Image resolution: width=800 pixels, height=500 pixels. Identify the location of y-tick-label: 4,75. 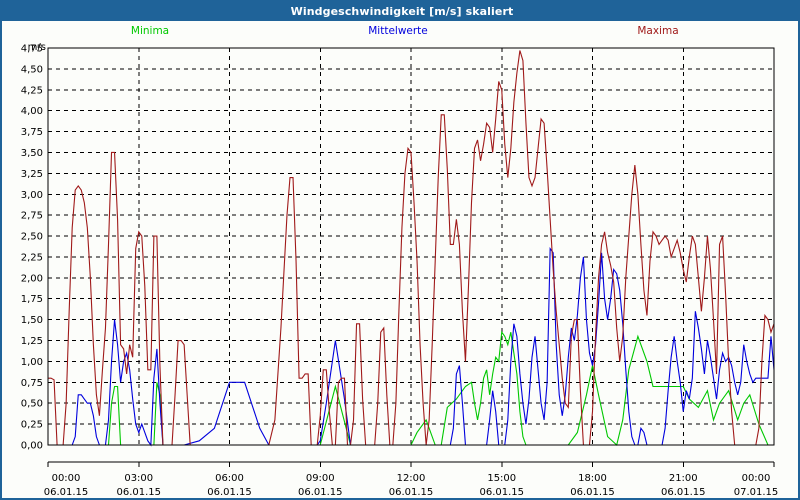
(32, 49).